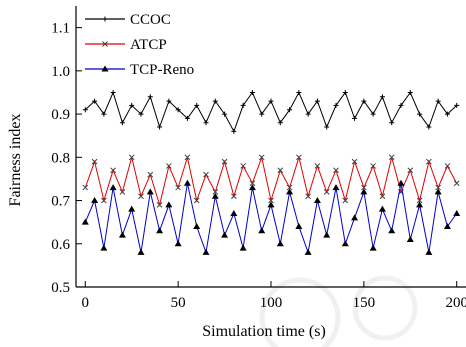  Describe the element at coordinates (162, 70) in the screenshot. I see `legend-label: TCP-Reno` at that location.